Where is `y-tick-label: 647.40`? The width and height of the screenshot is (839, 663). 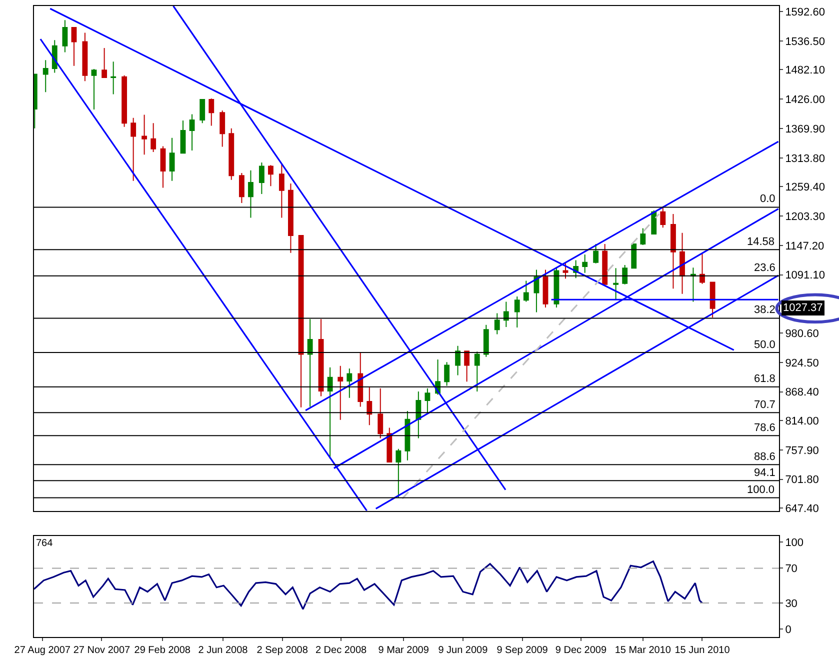
y-tick-label: 647.40 is located at coordinates (802, 508).